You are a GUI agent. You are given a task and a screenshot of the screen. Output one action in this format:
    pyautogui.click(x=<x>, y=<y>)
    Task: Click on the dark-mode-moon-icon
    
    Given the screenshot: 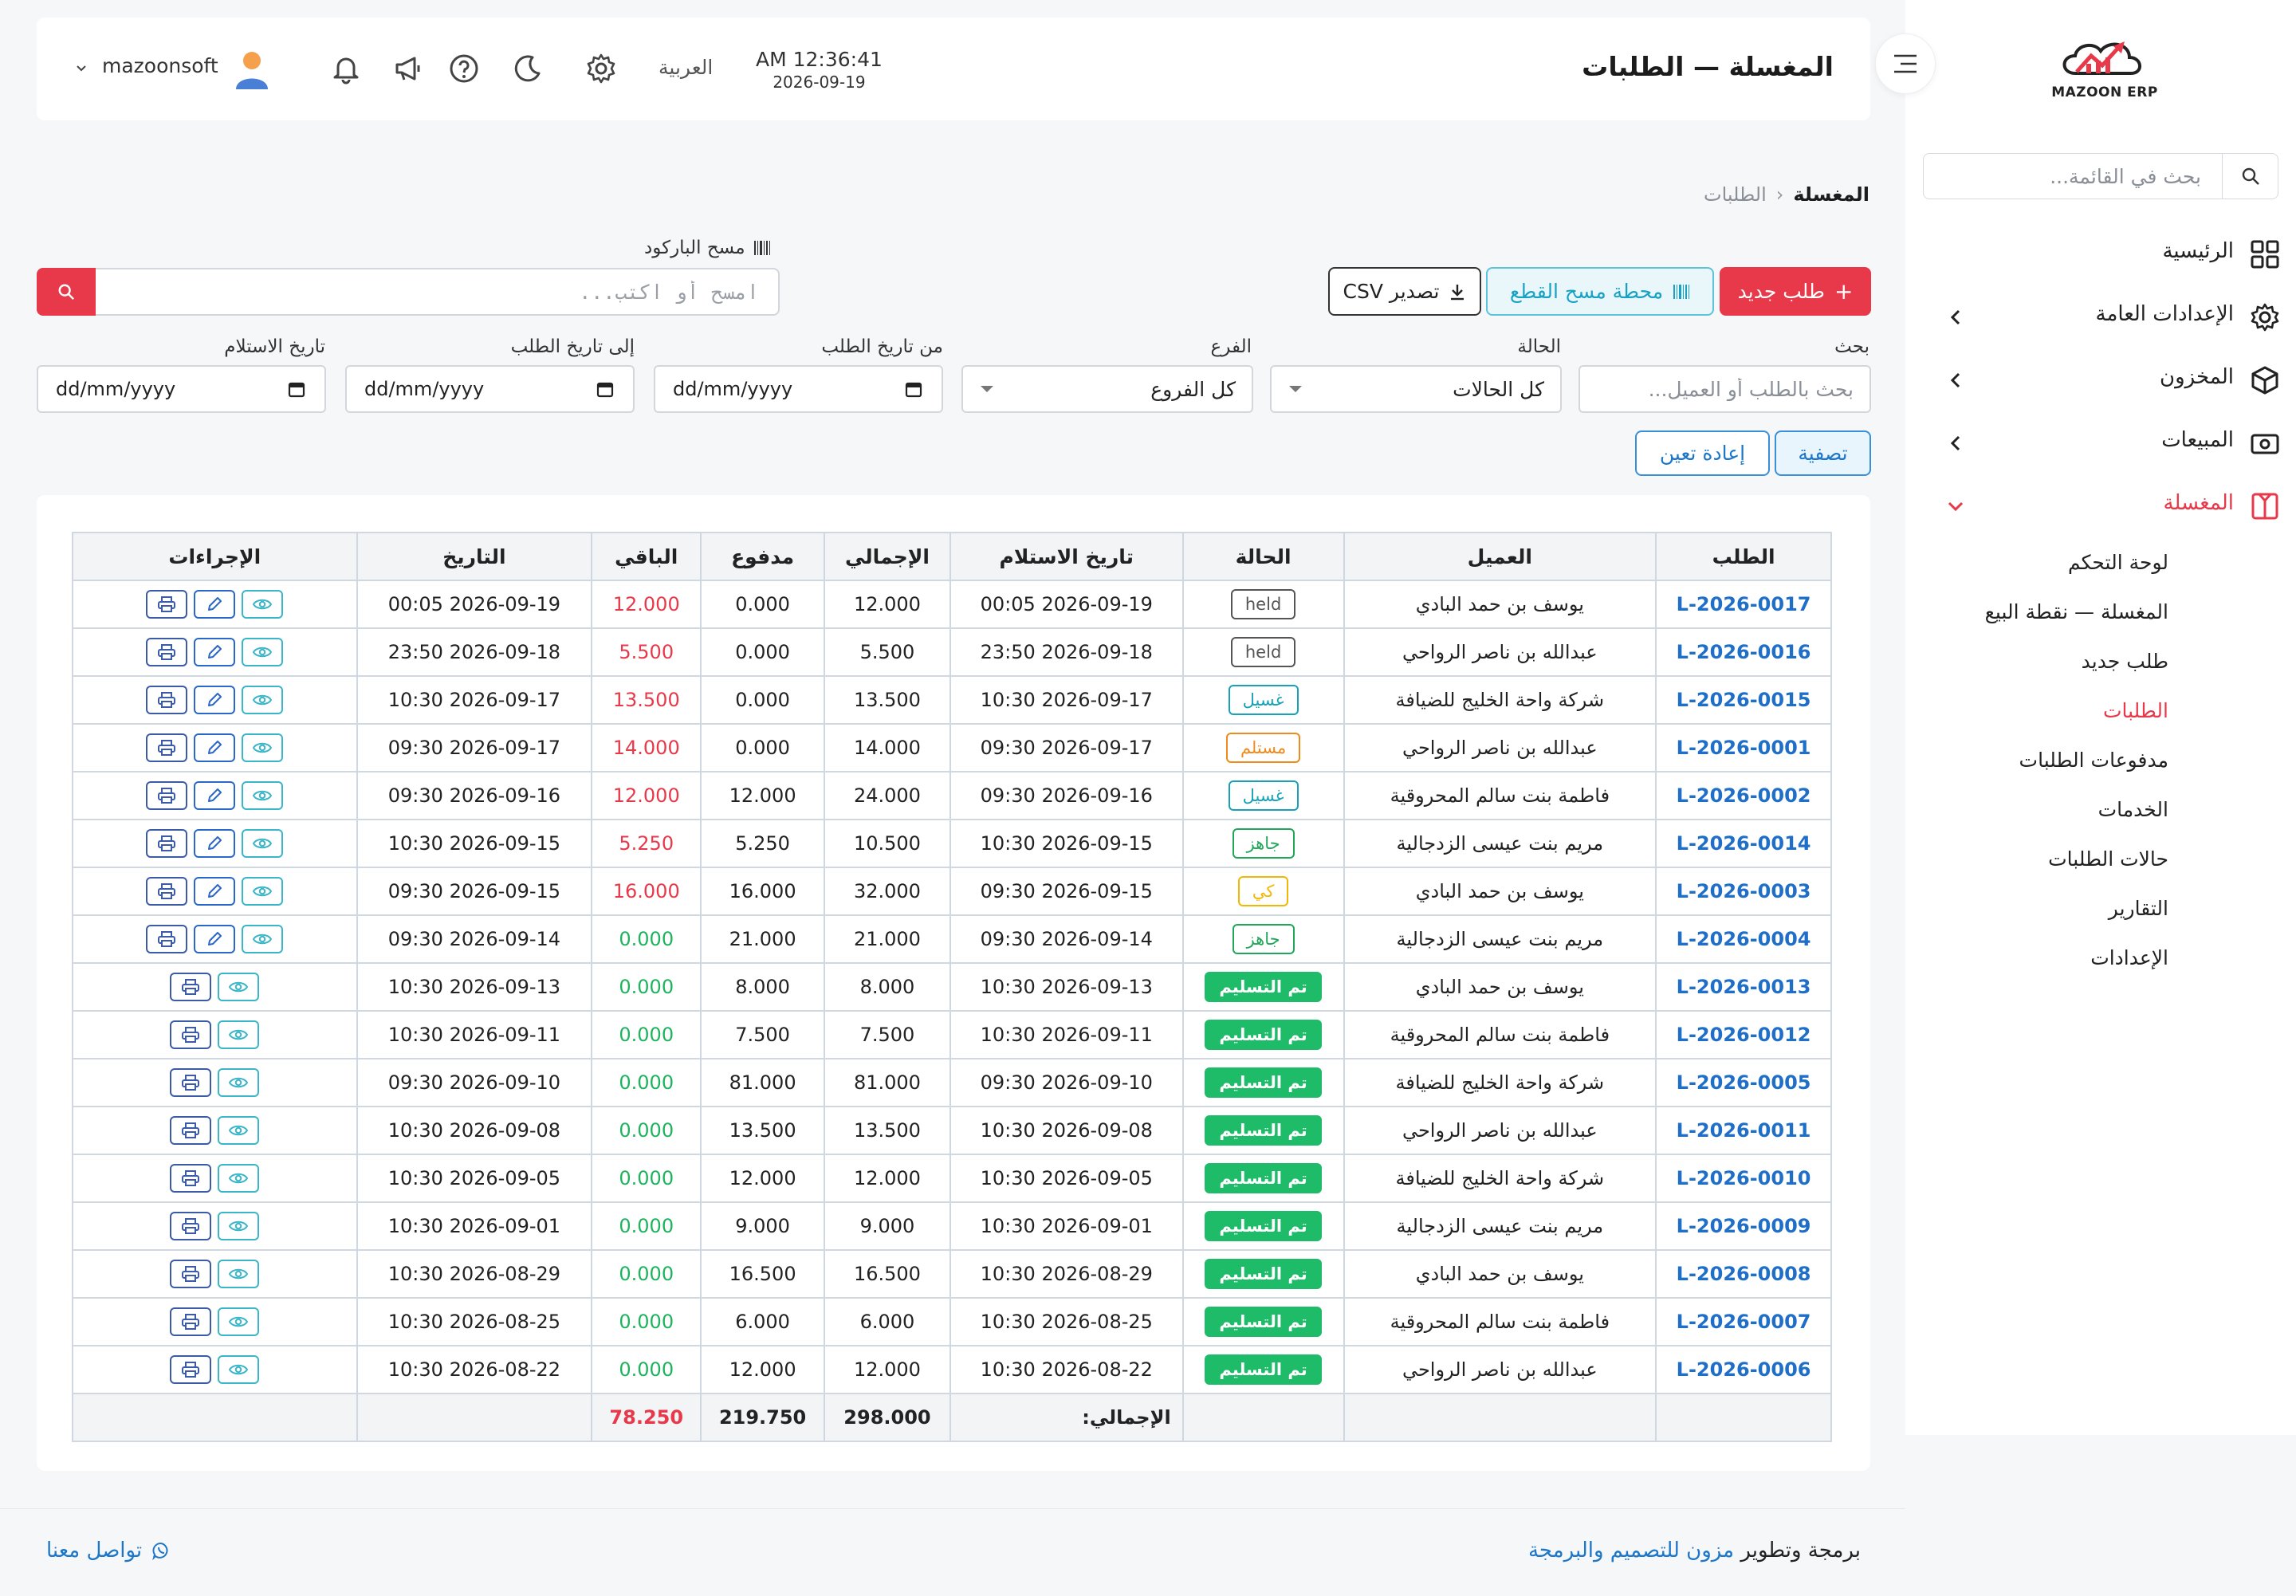 What is the action you would take?
    pyautogui.click(x=528, y=69)
    